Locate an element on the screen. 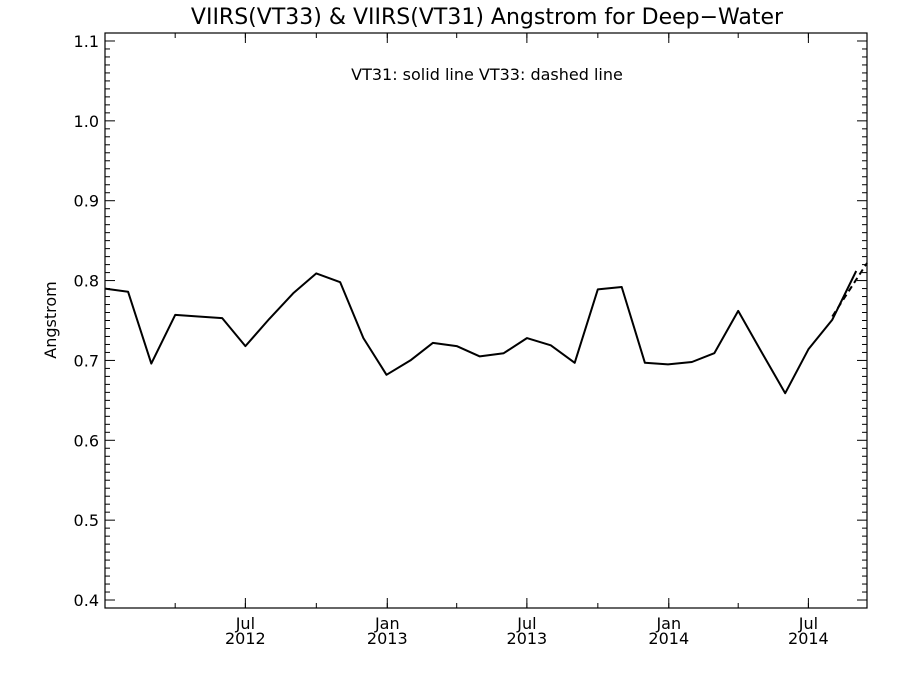 The image size is (900, 675). y-tick-label: 0.6 is located at coordinates (86, 440).